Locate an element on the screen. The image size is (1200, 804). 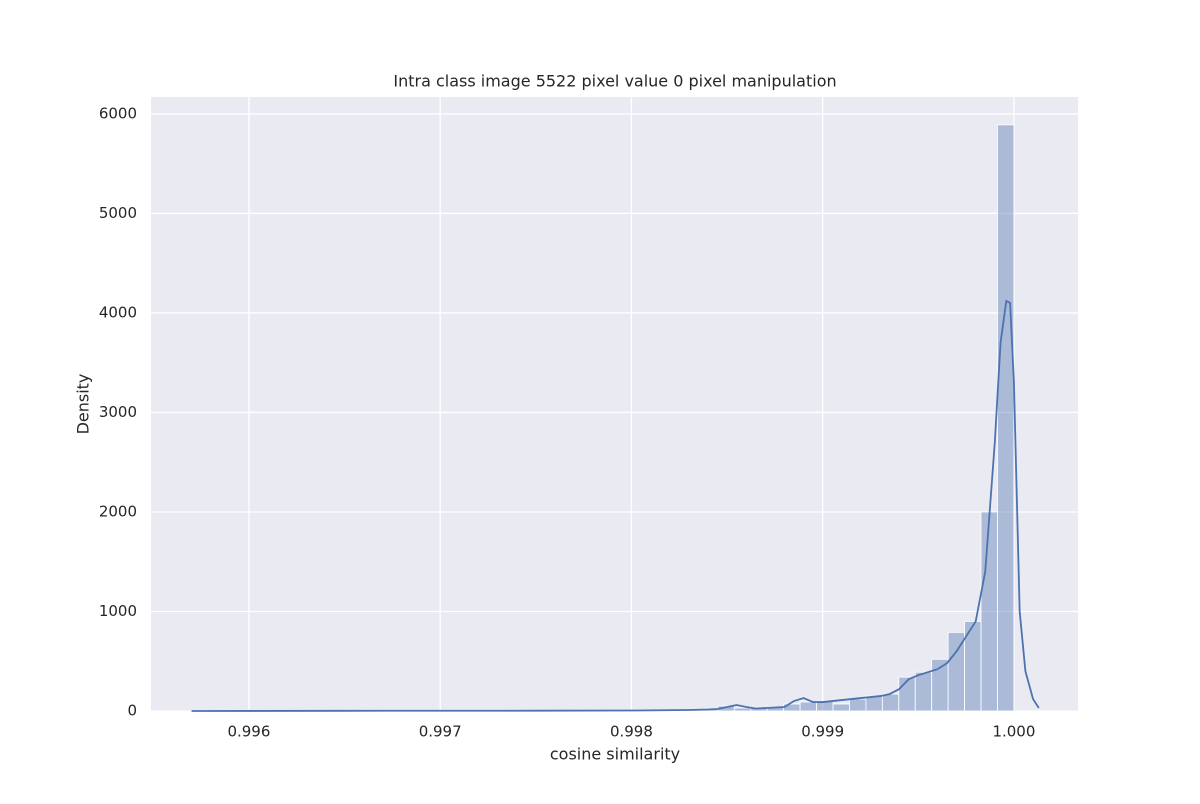
x-axis-label: cosine similarity is located at coordinates (615, 754).